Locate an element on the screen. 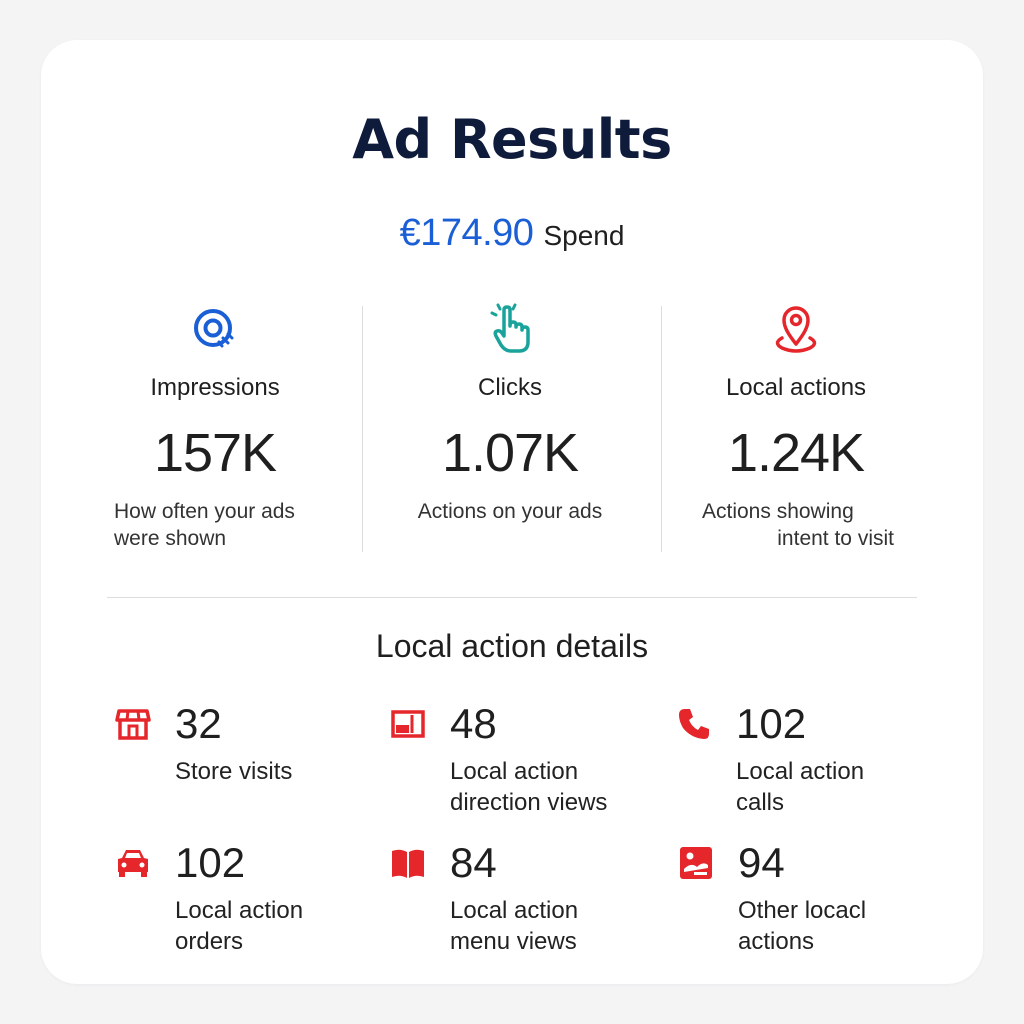 The width and height of the screenshot is (1024, 1024). detail-other-actions: 94 Other locacl actions is located at coordinates (813, 899).